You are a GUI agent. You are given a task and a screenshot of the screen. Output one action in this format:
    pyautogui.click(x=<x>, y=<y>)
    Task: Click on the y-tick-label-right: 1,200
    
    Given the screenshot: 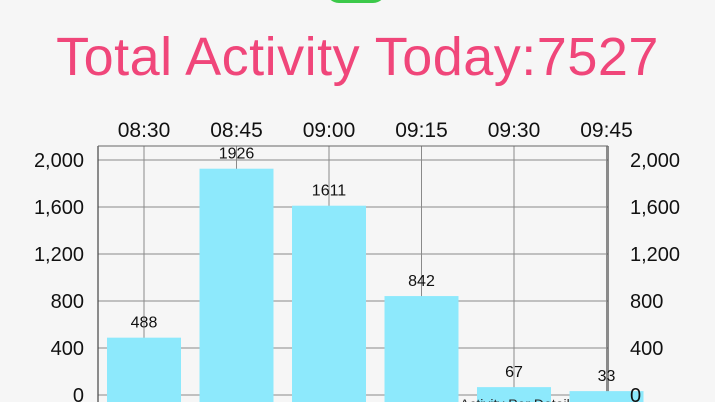 What is the action you would take?
    pyautogui.click(x=655, y=255)
    